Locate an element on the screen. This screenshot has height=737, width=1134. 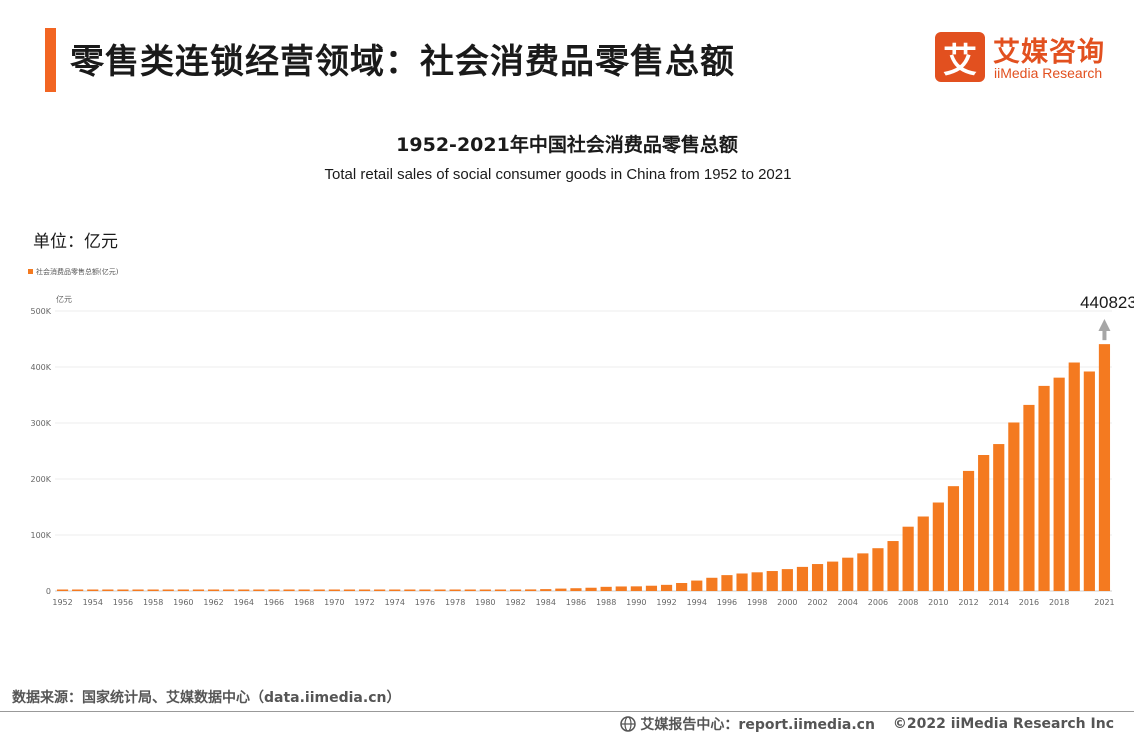
x-tick-label: 2016 is located at coordinates (1029, 602).